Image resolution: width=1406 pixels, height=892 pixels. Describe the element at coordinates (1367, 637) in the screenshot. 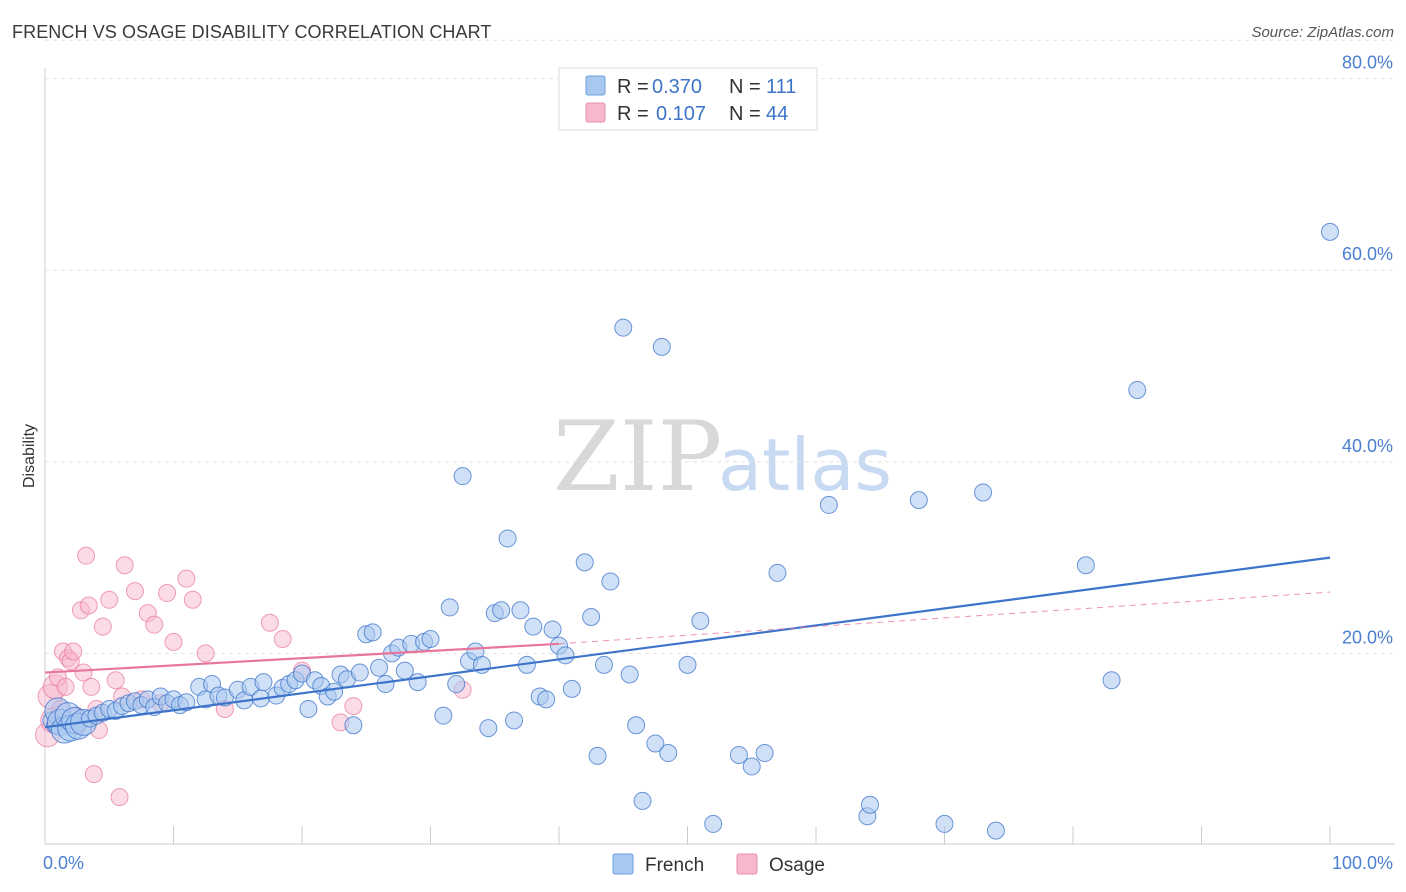

I see `y-tick-label-0: 20.0%` at that location.